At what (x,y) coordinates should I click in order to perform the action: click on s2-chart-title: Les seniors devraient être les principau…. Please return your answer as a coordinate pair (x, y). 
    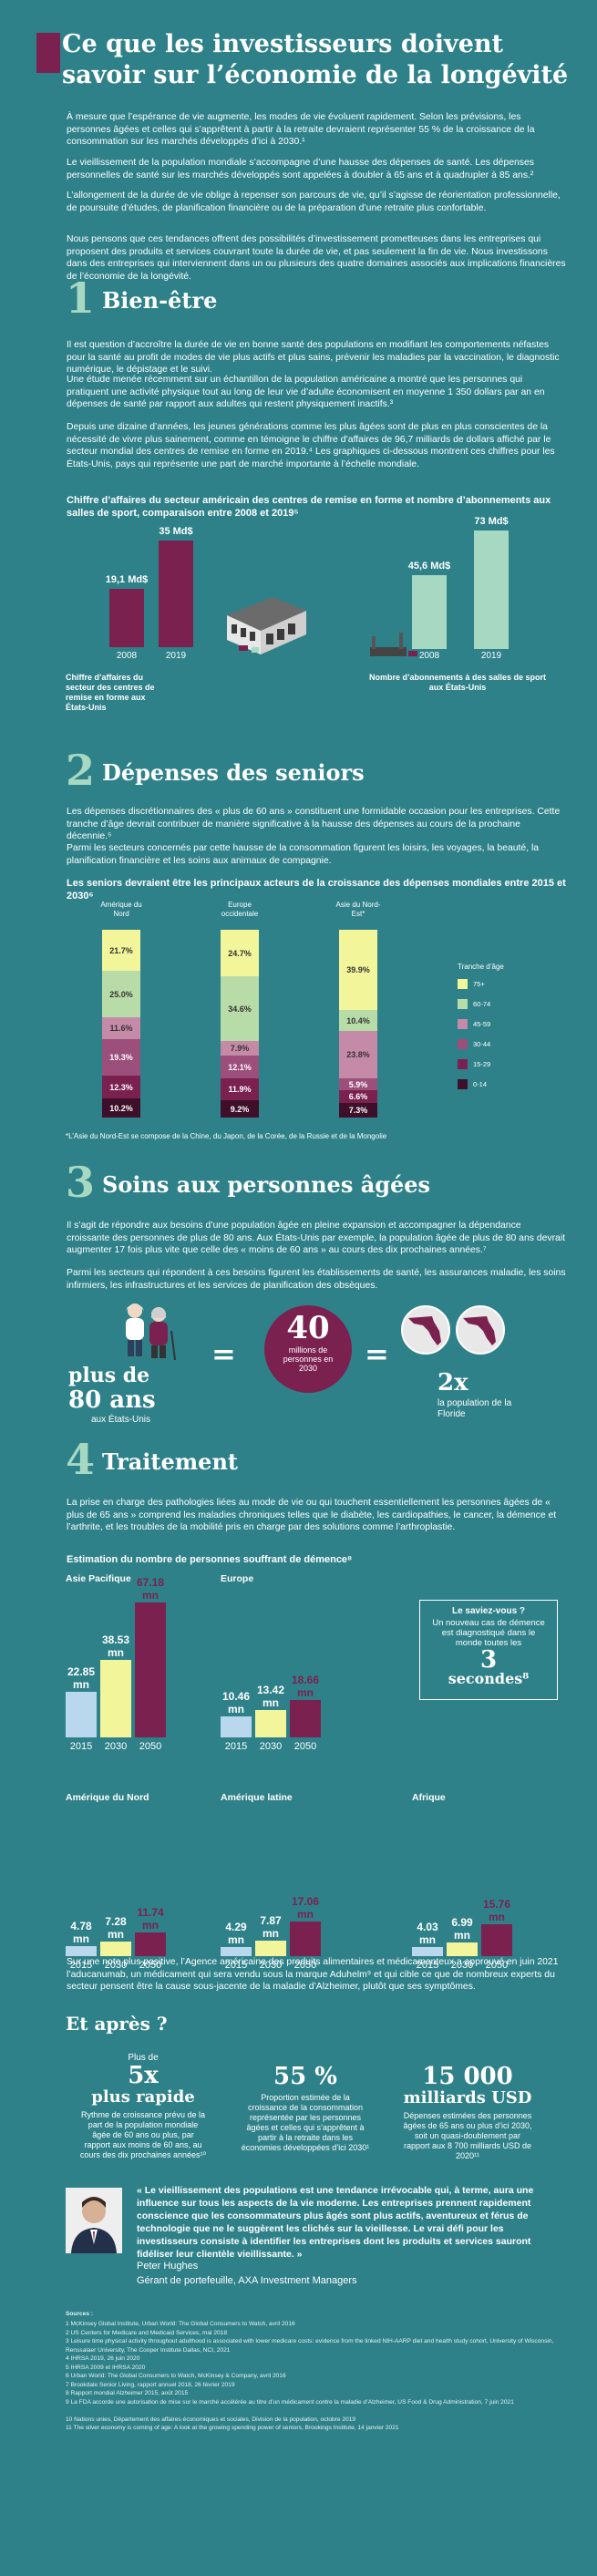
    Looking at the image, I should click on (316, 890).